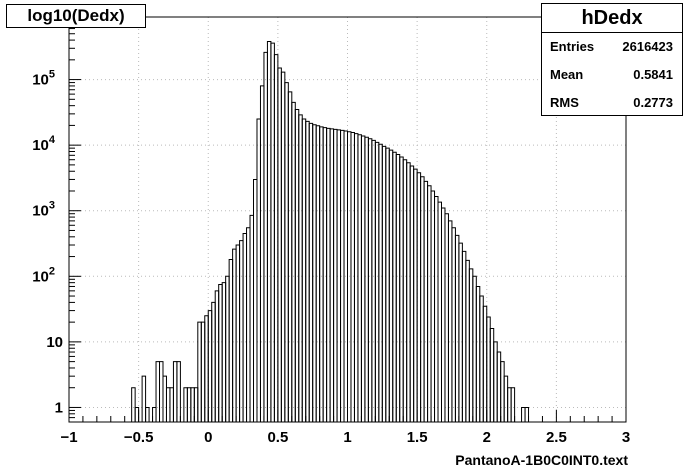 The image size is (696, 472). Describe the element at coordinates (417, 437) in the screenshot. I see `x-tick-label: 1.5` at that location.